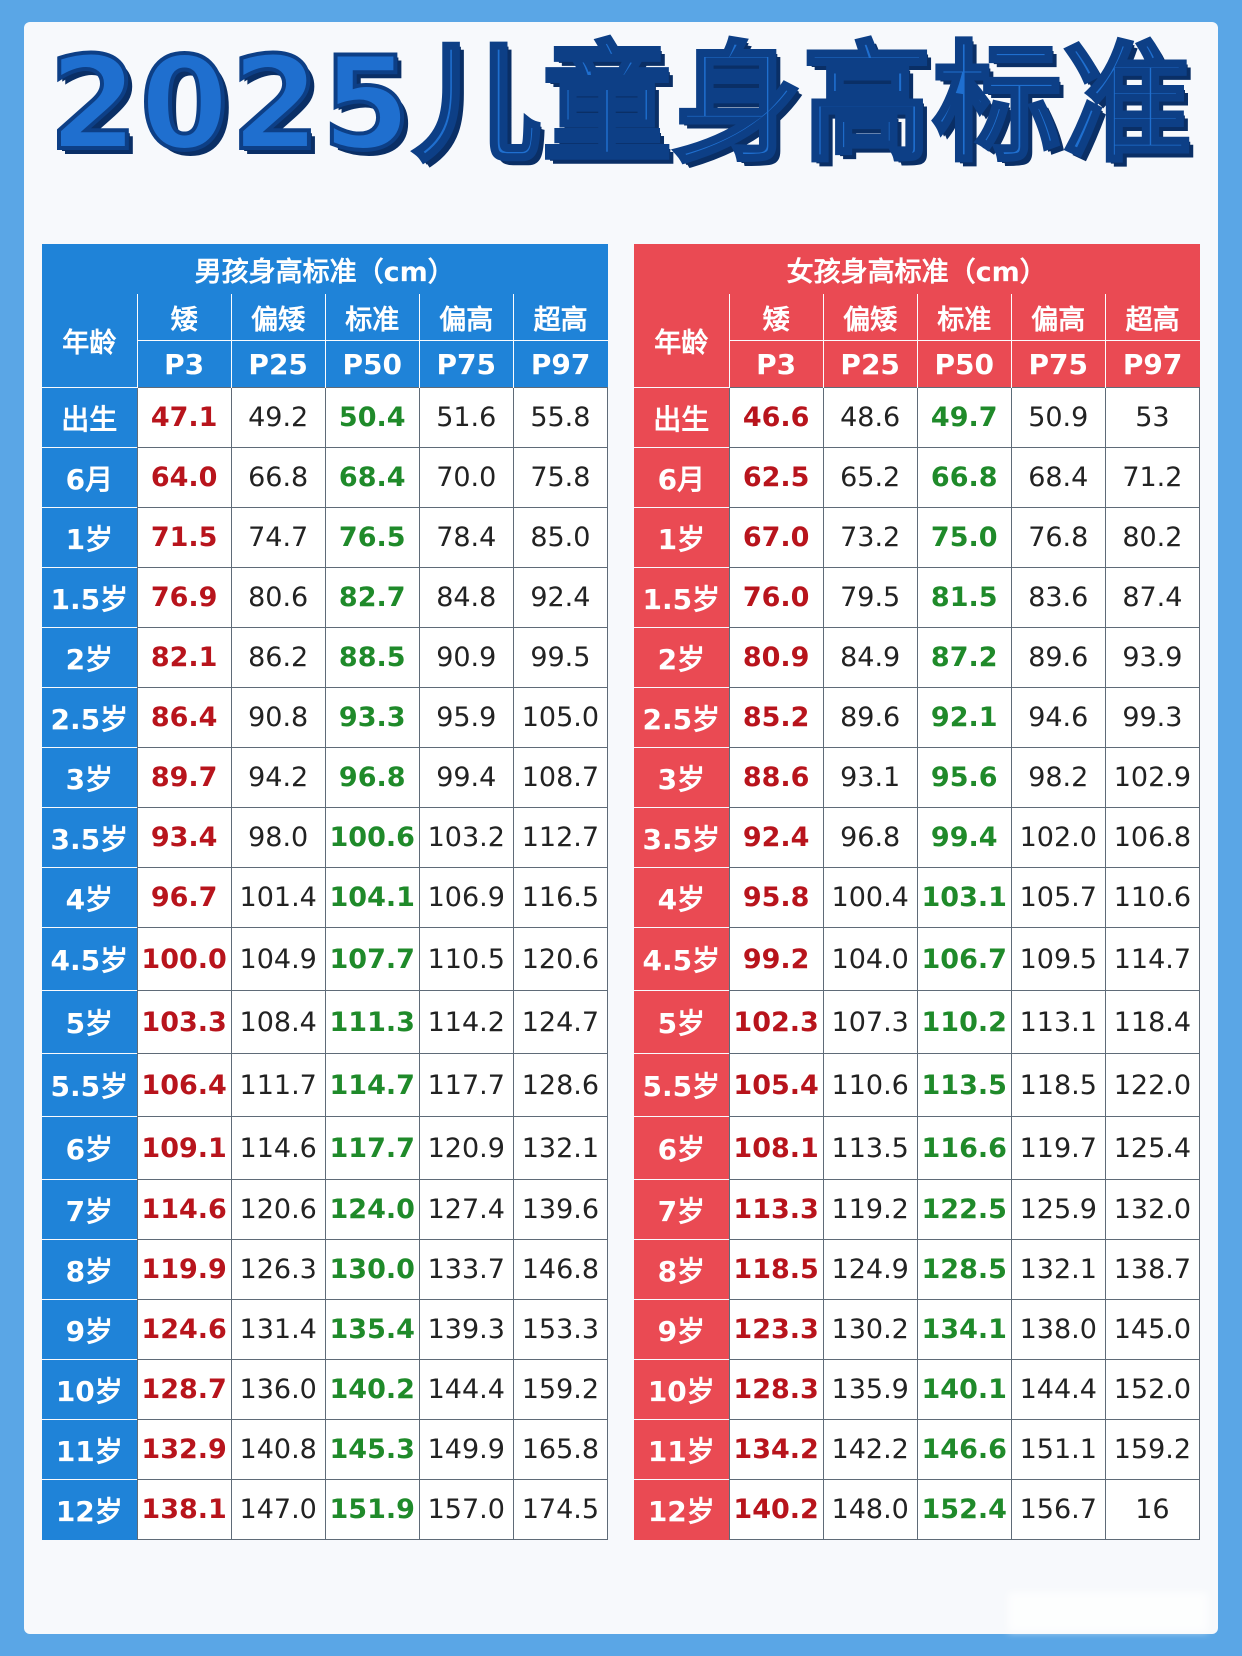 This screenshot has width=1242, height=1656. What do you see at coordinates (1152, 837) in the screenshot?
I see `p97-value-cell: 106.8` at bounding box center [1152, 837].